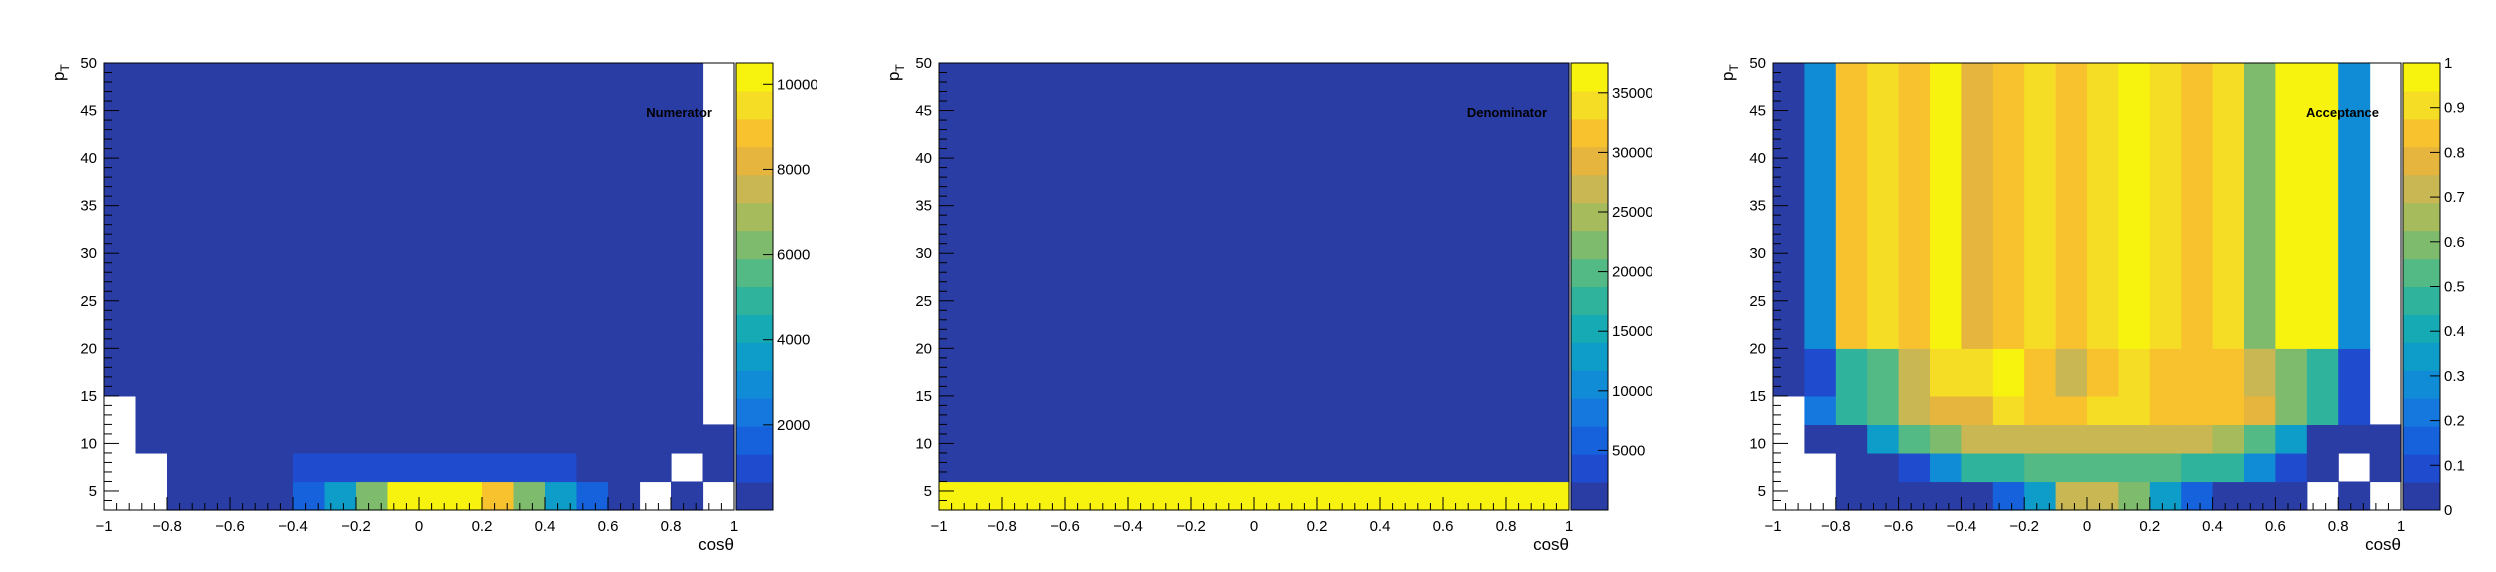 This screenshot has width=2496, height=572. What do you see at coordinates (93, 491) in the screenshot?
I see `y-tick-label: 5` at bounding box center [93, 491].